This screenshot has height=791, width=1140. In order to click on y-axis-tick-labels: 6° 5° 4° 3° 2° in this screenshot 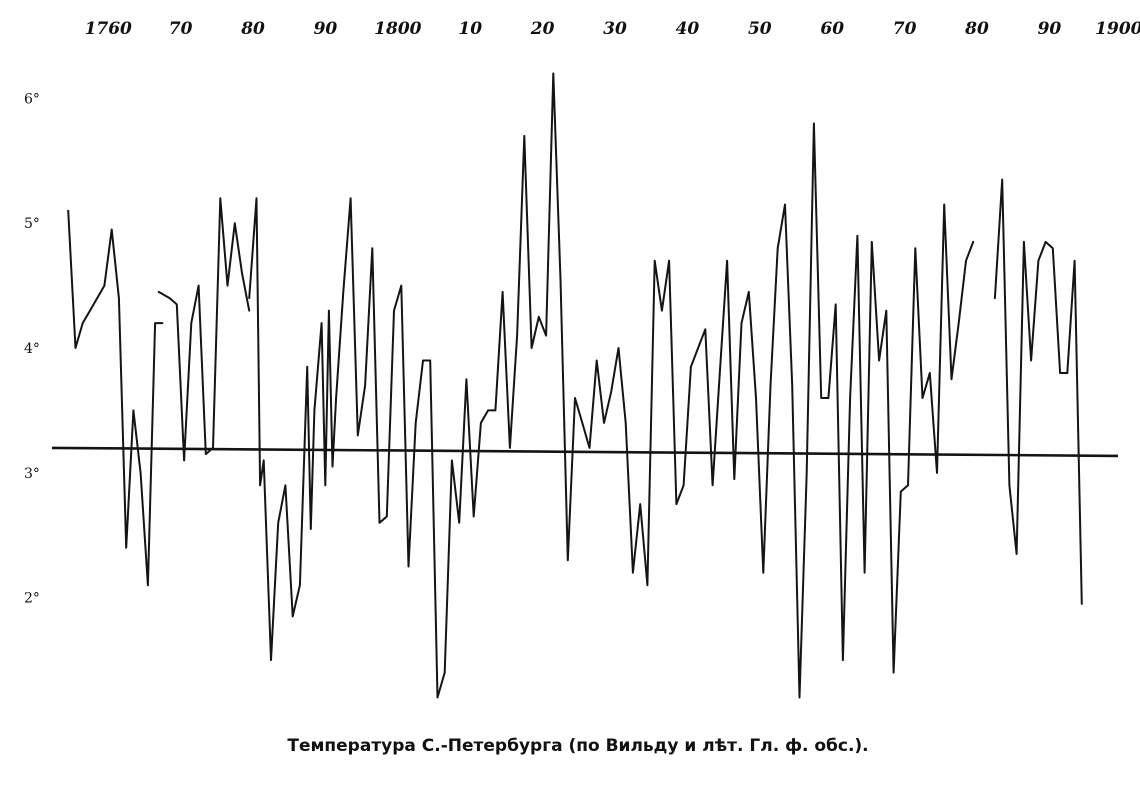, I will do `click(32, 348)`.